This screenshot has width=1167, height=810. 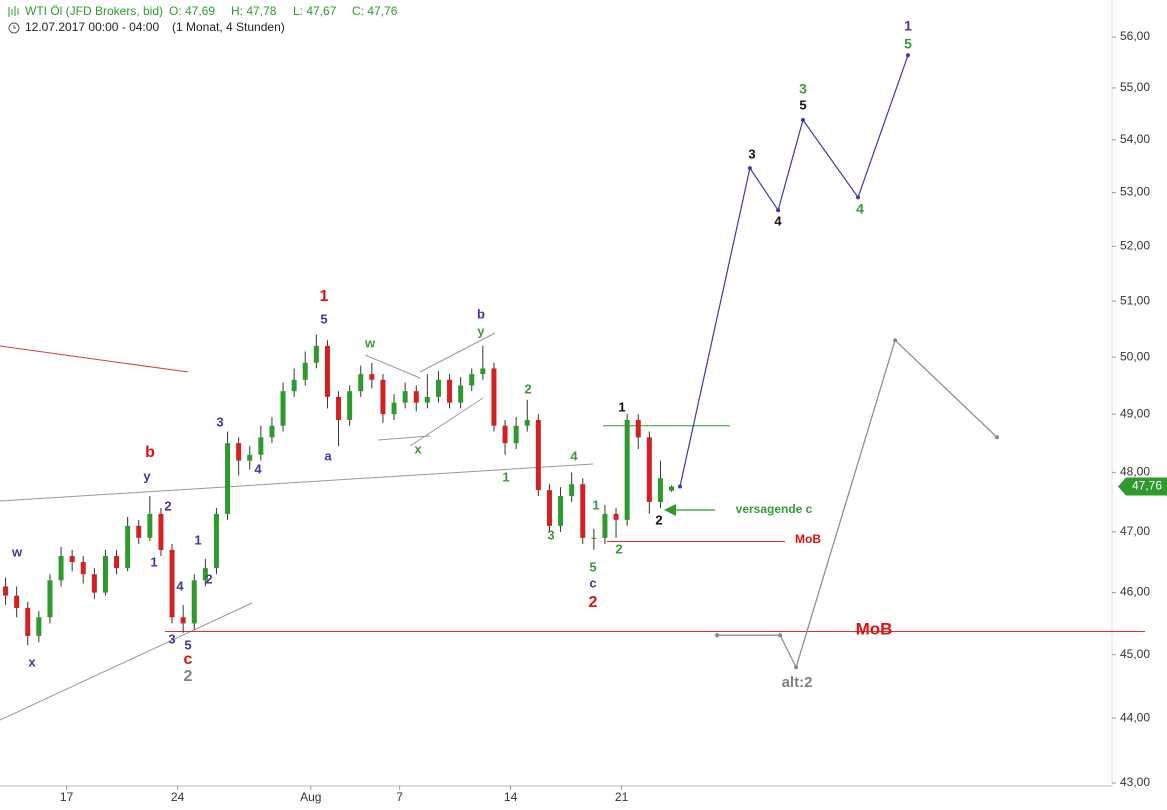 I want to click on x-tick-label: 7, so click(x=399, y=797).